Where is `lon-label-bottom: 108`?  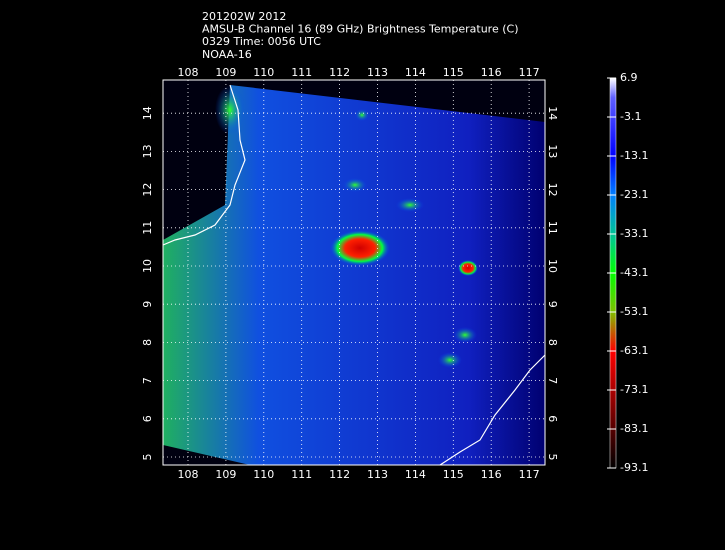
lon-label-bottom: 108 is located at coordinates (188, 474).